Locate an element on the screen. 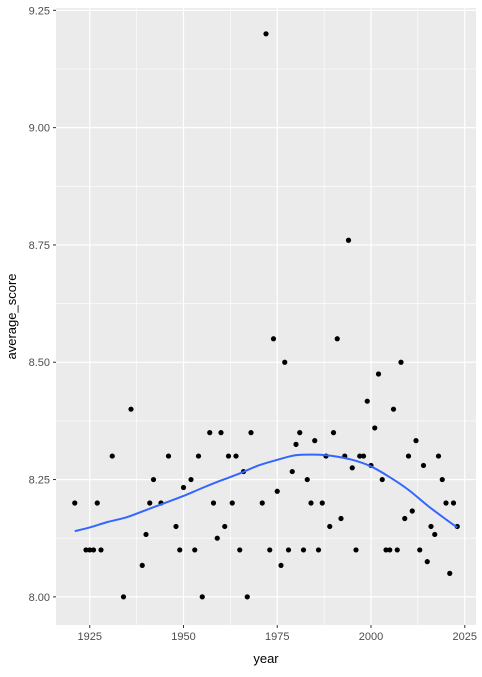 The image size is (482, 677). smooth-trend-line is located at coordinates (266, 493).